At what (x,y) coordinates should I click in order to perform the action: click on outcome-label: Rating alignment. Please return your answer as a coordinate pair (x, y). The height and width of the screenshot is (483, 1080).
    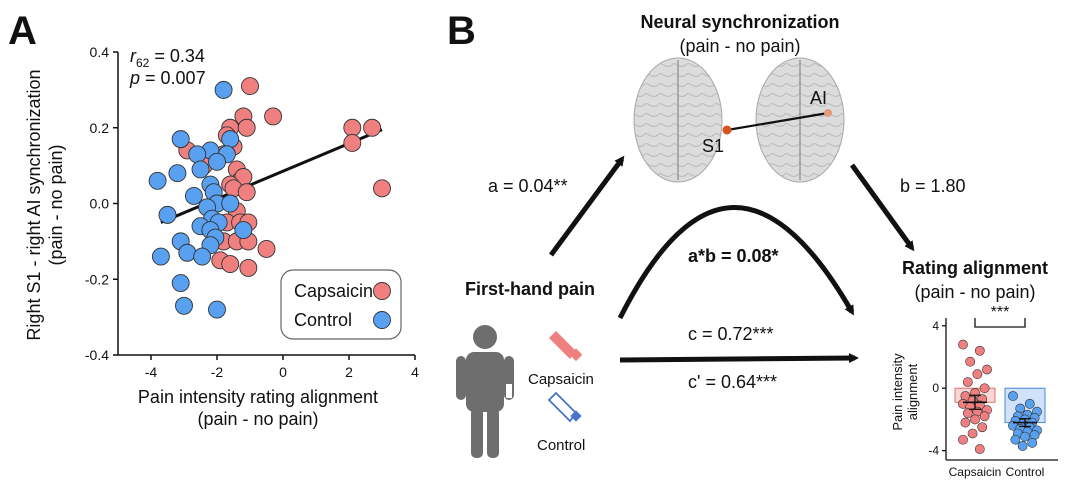
    Looking at the image, I should click on (975, 268).